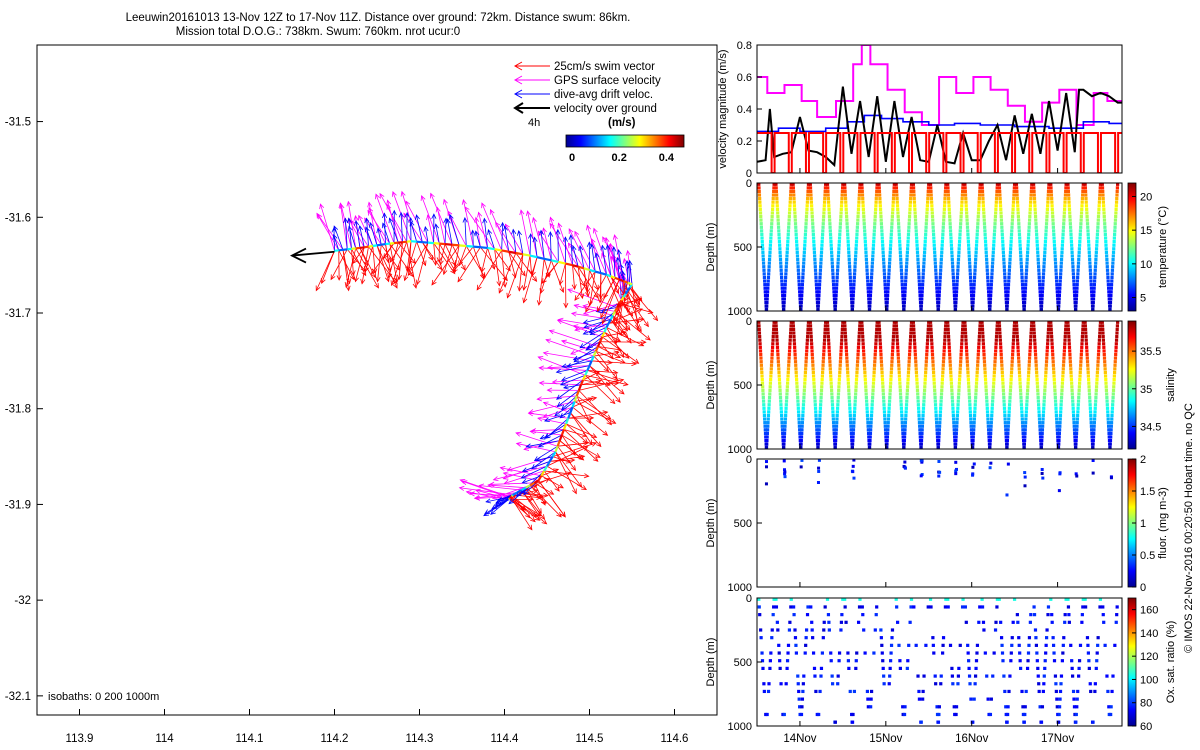 The height and width of the screenshot is (750, 1200). I want to click on fluor-y-tick-label: 500, so click(743, 524).